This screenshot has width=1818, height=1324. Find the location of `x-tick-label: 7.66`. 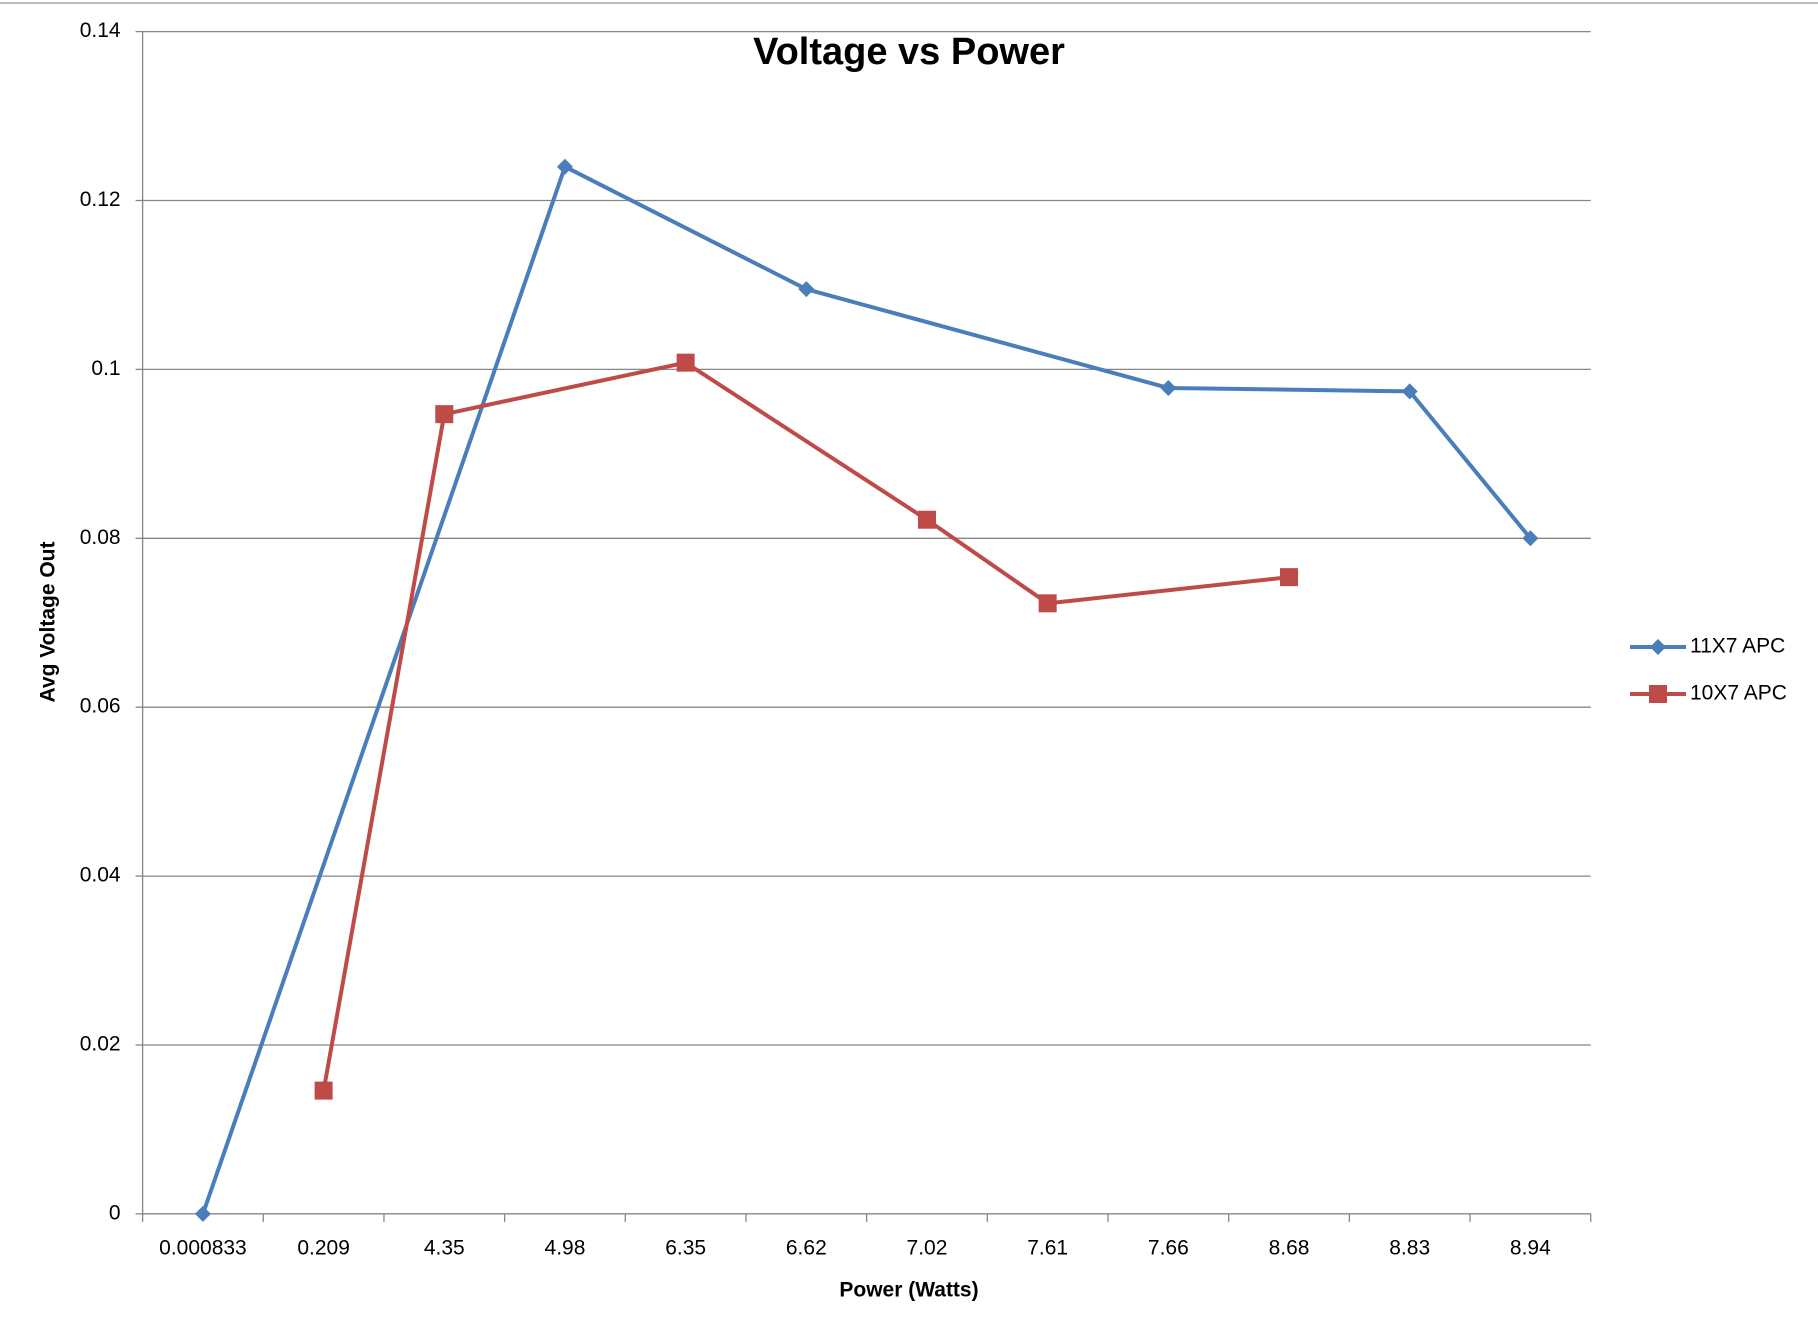

x-tick-label: 7.66 is located at coordinates (1168, 1247).